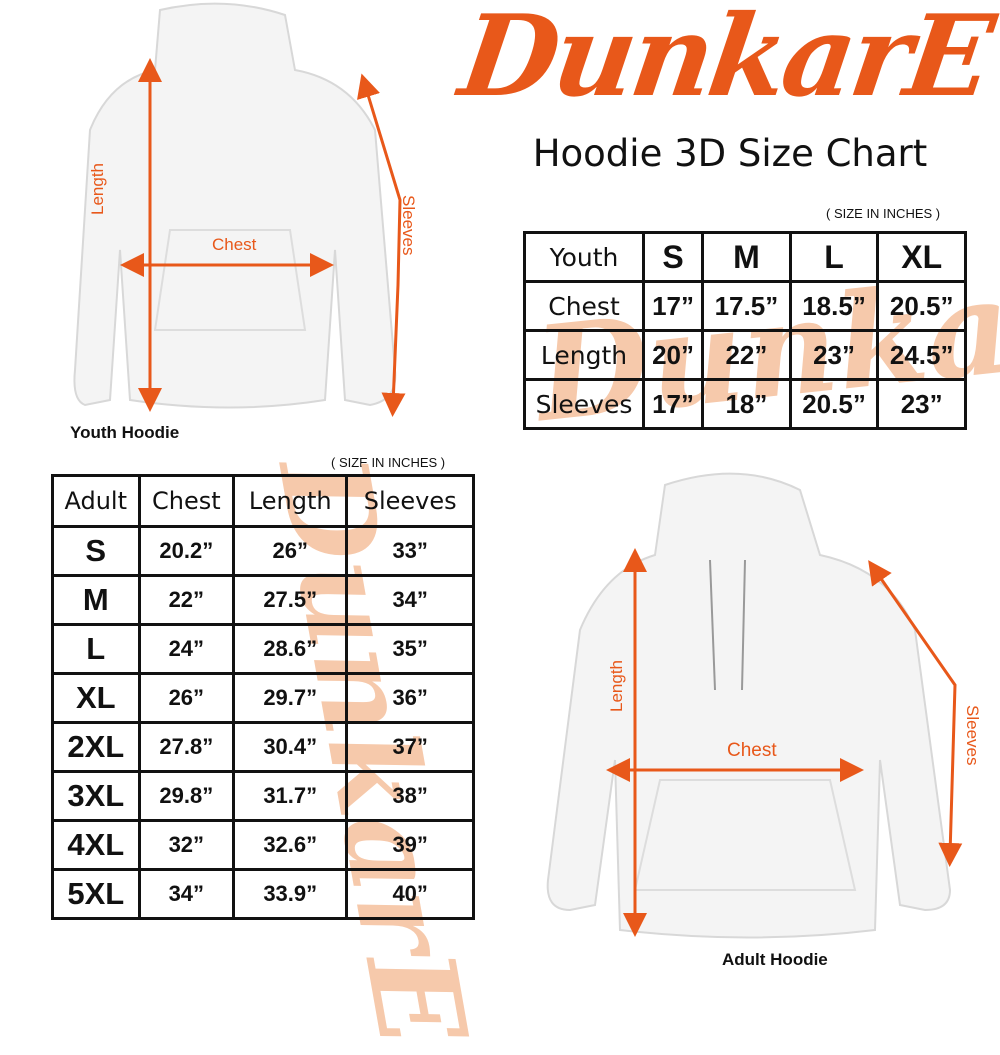 The height and width of the screenshot is (1055, 1000). What do you see at coordinates (410, 551) in the screenshot?
I see `table-cell: 33”` at bounding box center [410, 551].